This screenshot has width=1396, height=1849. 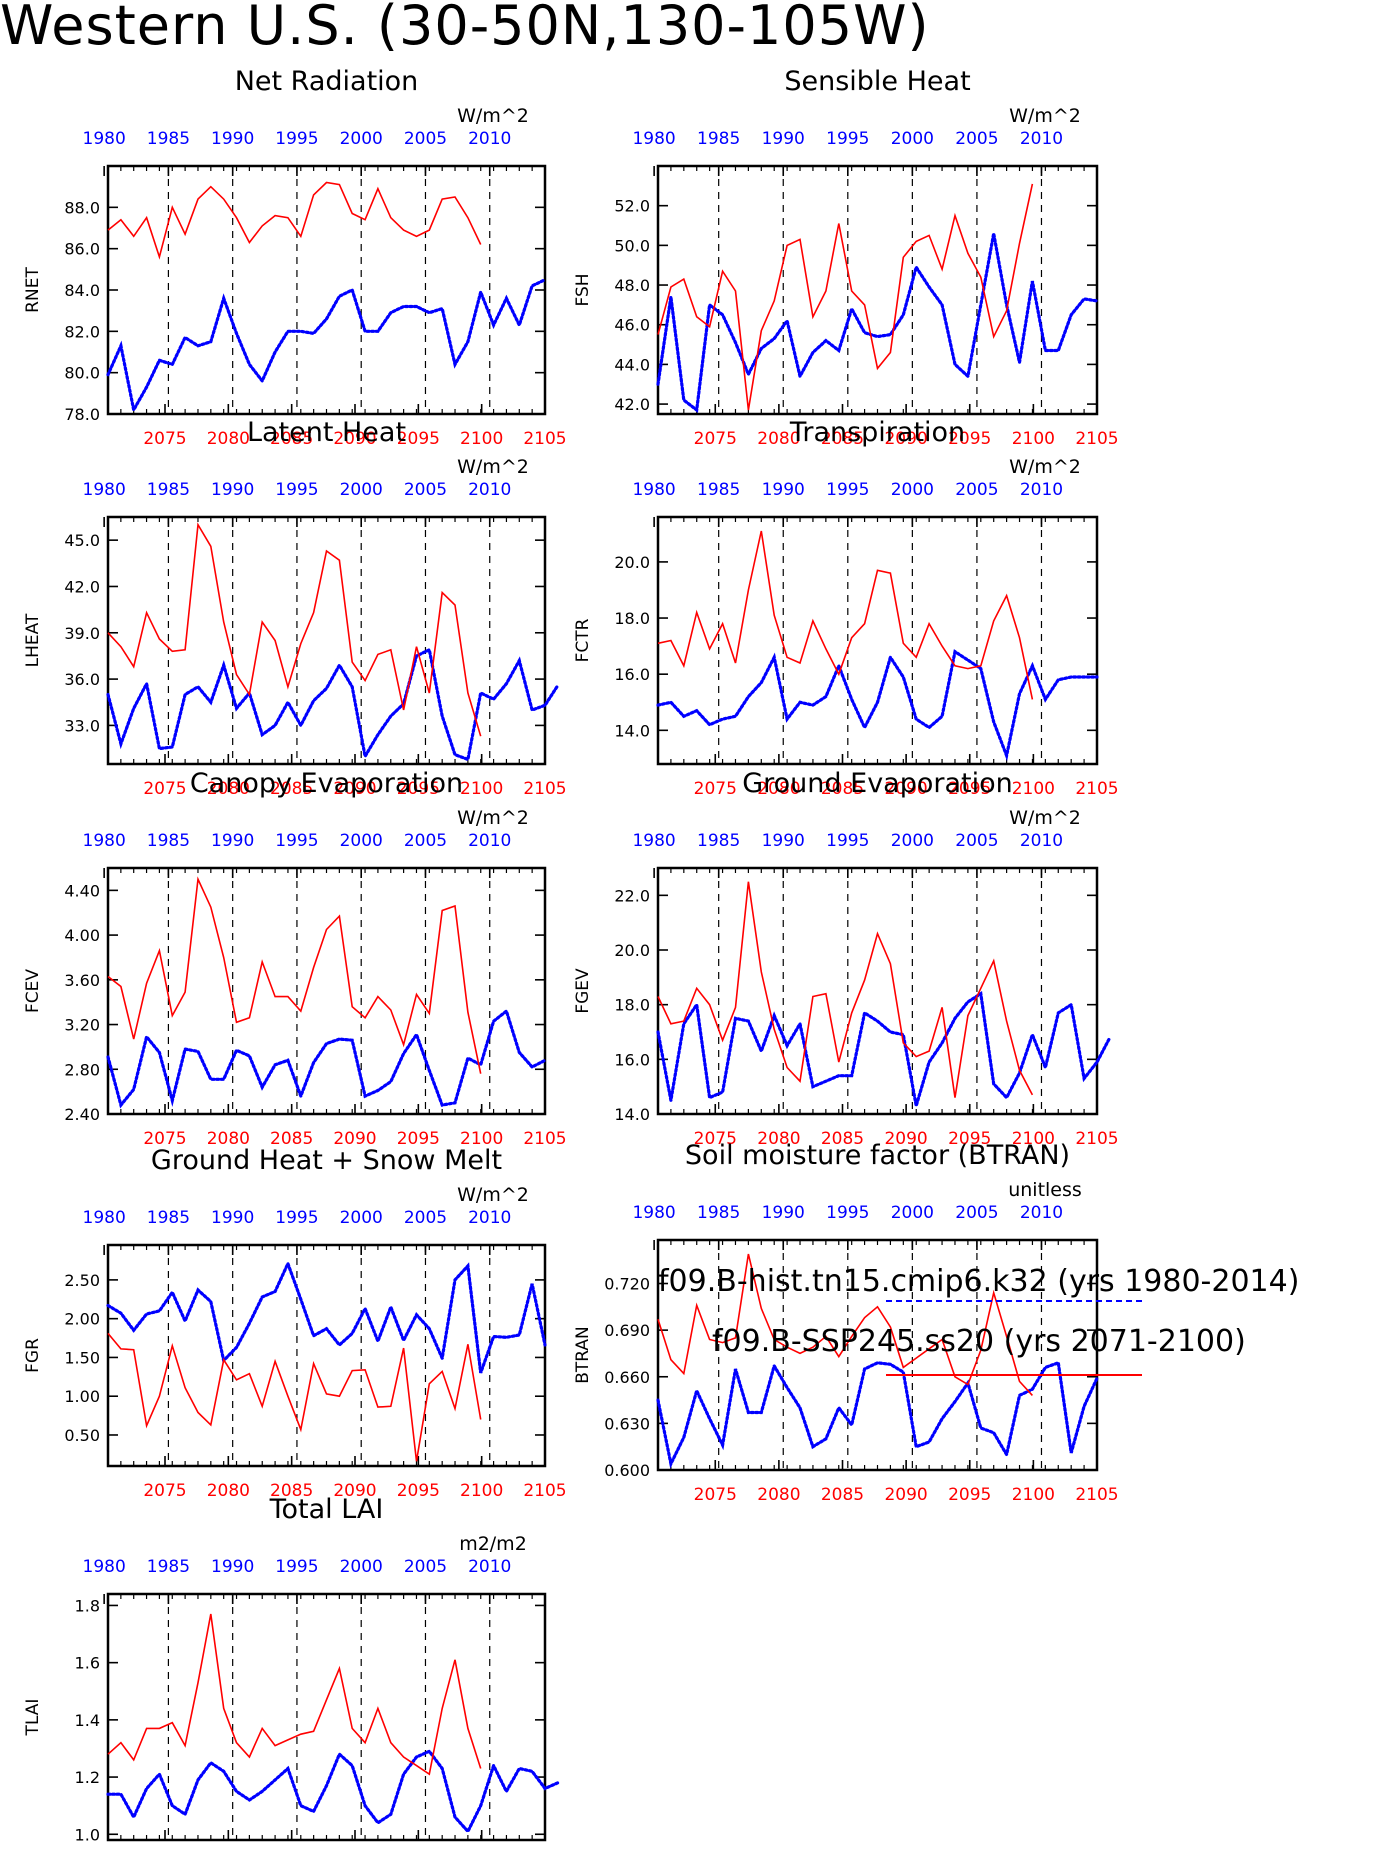 What do you see at coordinates (82, 540) in the screenshot?
I see `y-tick-label: 45.0` at bounding box center [82, 540].